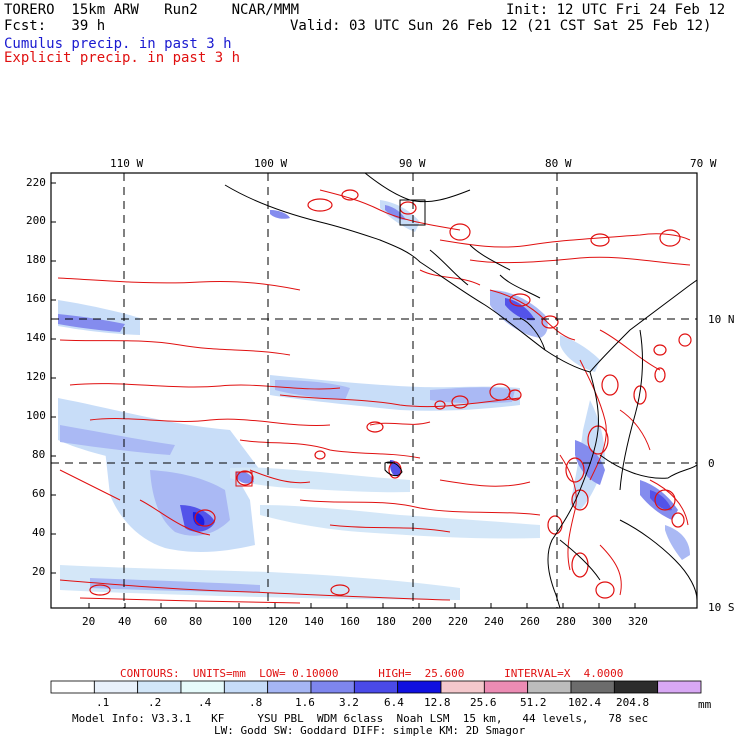 This screenshot has height=740, width=740. Describe the element at coordinates (349, 702) in the screenshot. I see `colorbar-label-3.2: 3.2` at that location.